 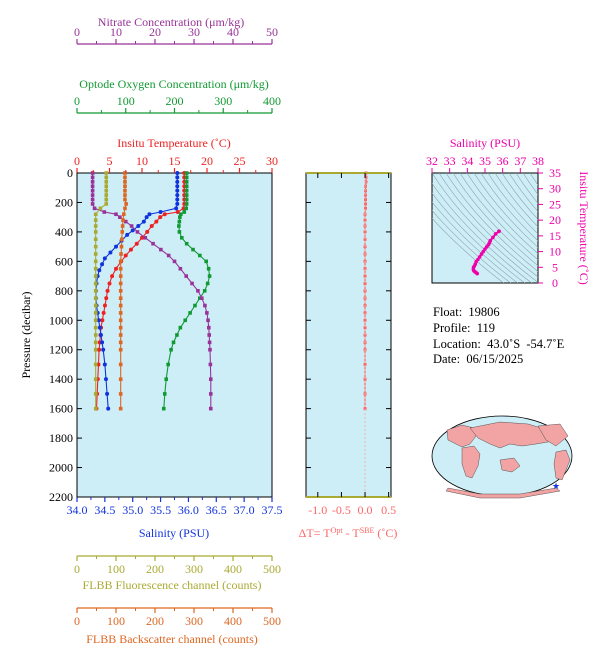 I want to click on backscatter-tick-label: 500, so click(x=272, y=621).